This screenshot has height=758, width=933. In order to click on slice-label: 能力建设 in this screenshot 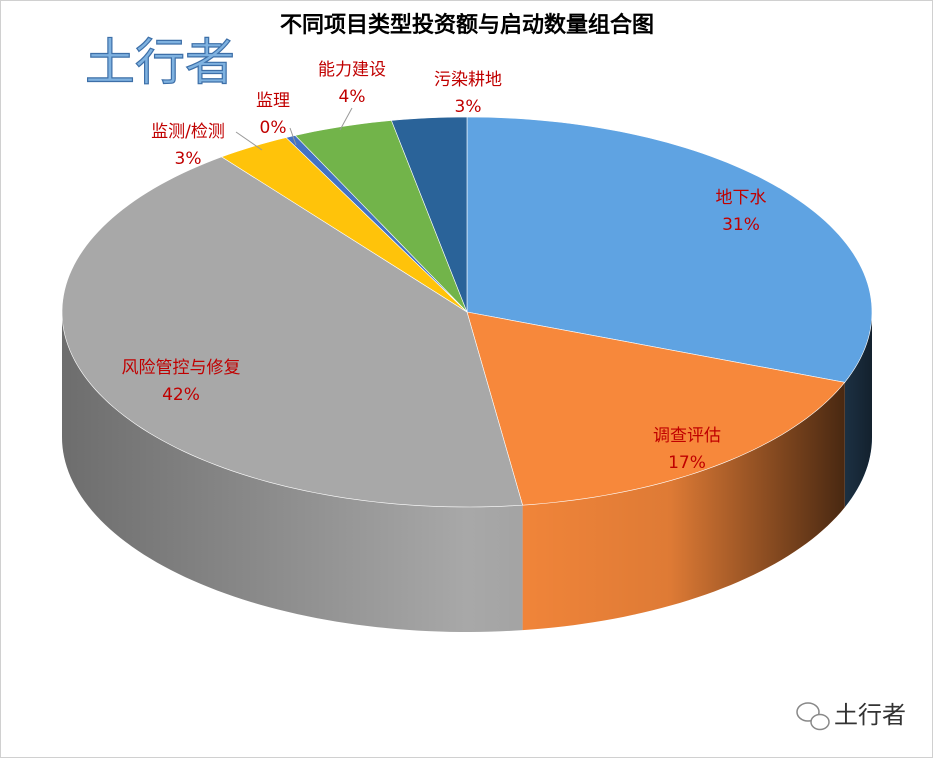, I will do `click(352, 70)`.